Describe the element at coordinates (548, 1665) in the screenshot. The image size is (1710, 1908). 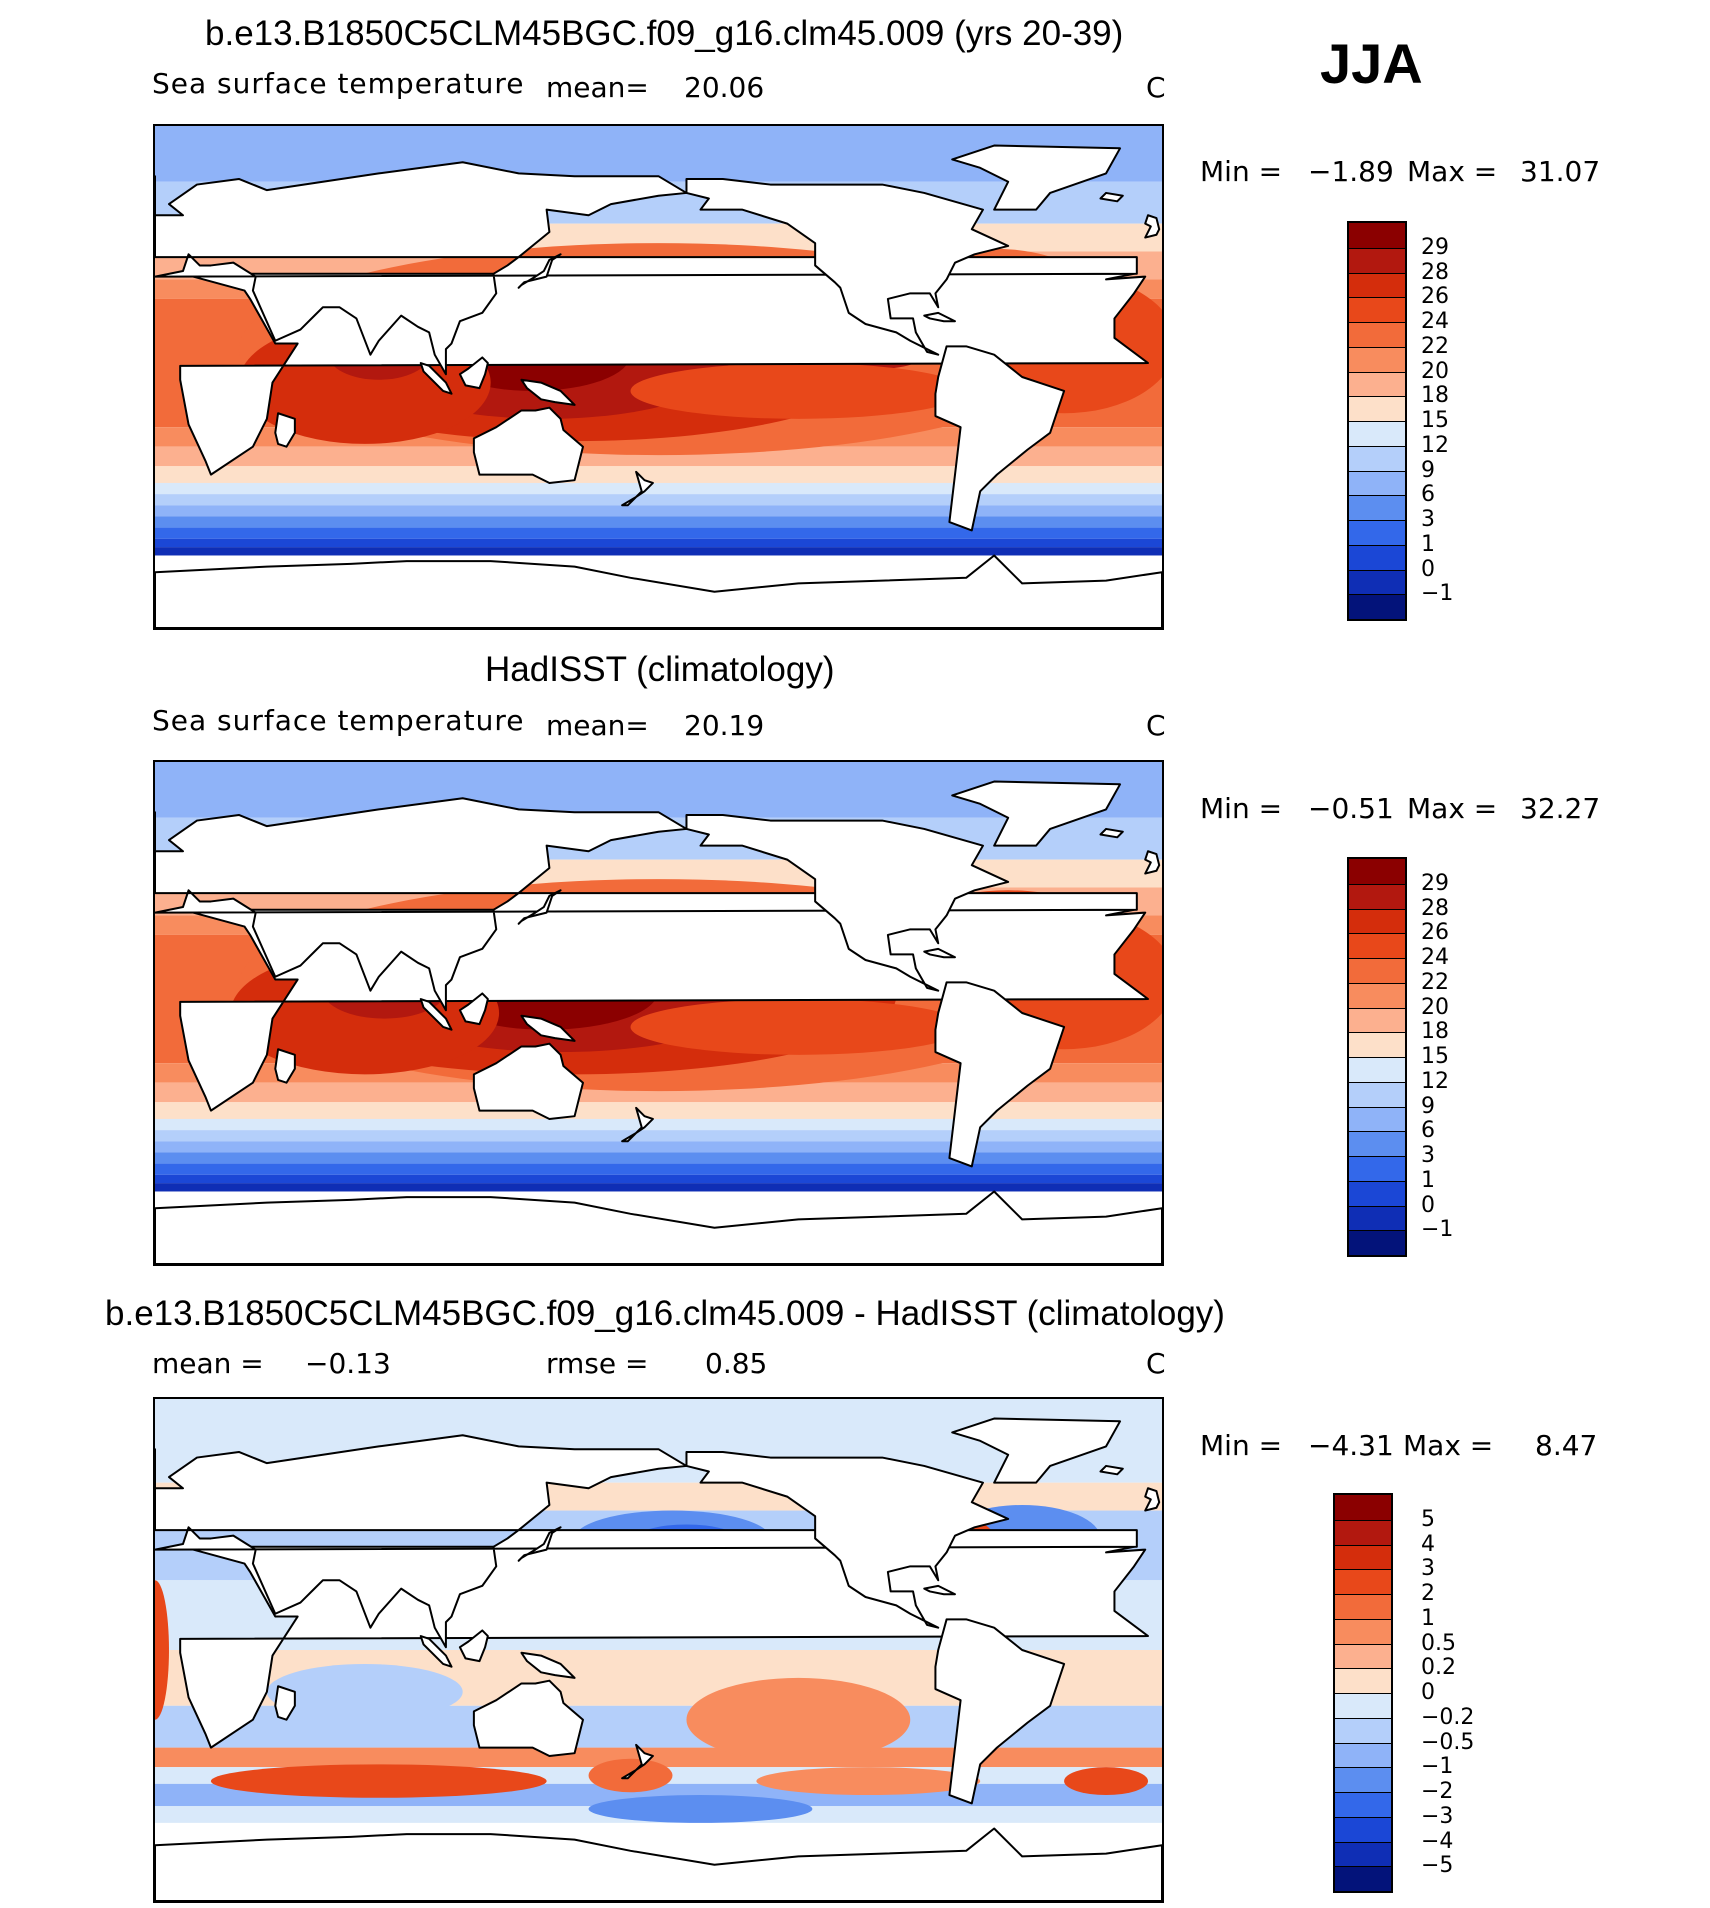
I see `landmass-new-guinea` at that location.